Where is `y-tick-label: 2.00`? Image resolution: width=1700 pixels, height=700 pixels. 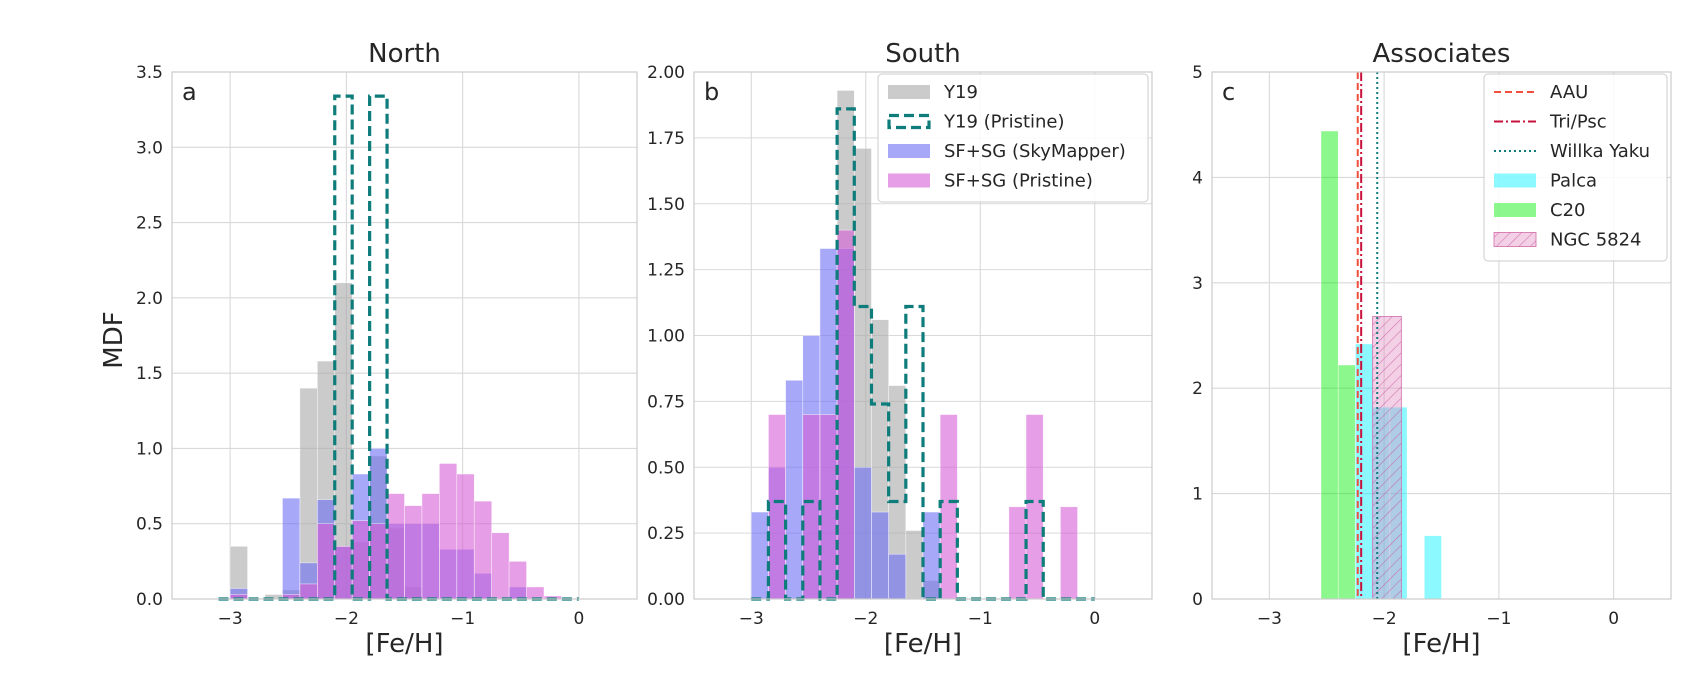
y-tick-label: 2.00 is located at coordinates (666, 73).